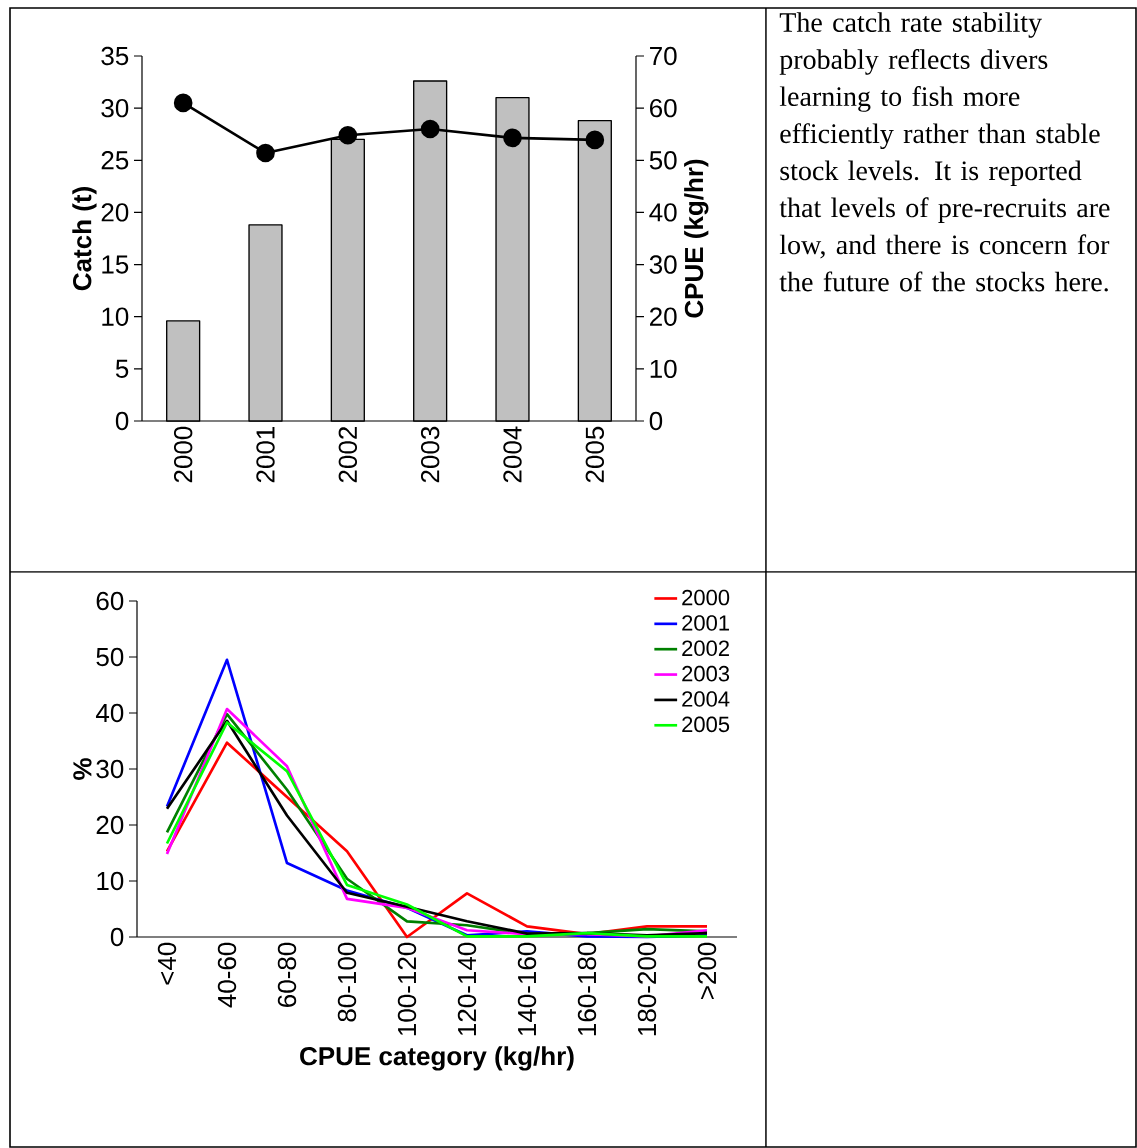 This screenshot has height=1148, width=1137. Describe the element at coordinates (122, 368) in the screenshot. I see `y-tick-label: 5` at that location.